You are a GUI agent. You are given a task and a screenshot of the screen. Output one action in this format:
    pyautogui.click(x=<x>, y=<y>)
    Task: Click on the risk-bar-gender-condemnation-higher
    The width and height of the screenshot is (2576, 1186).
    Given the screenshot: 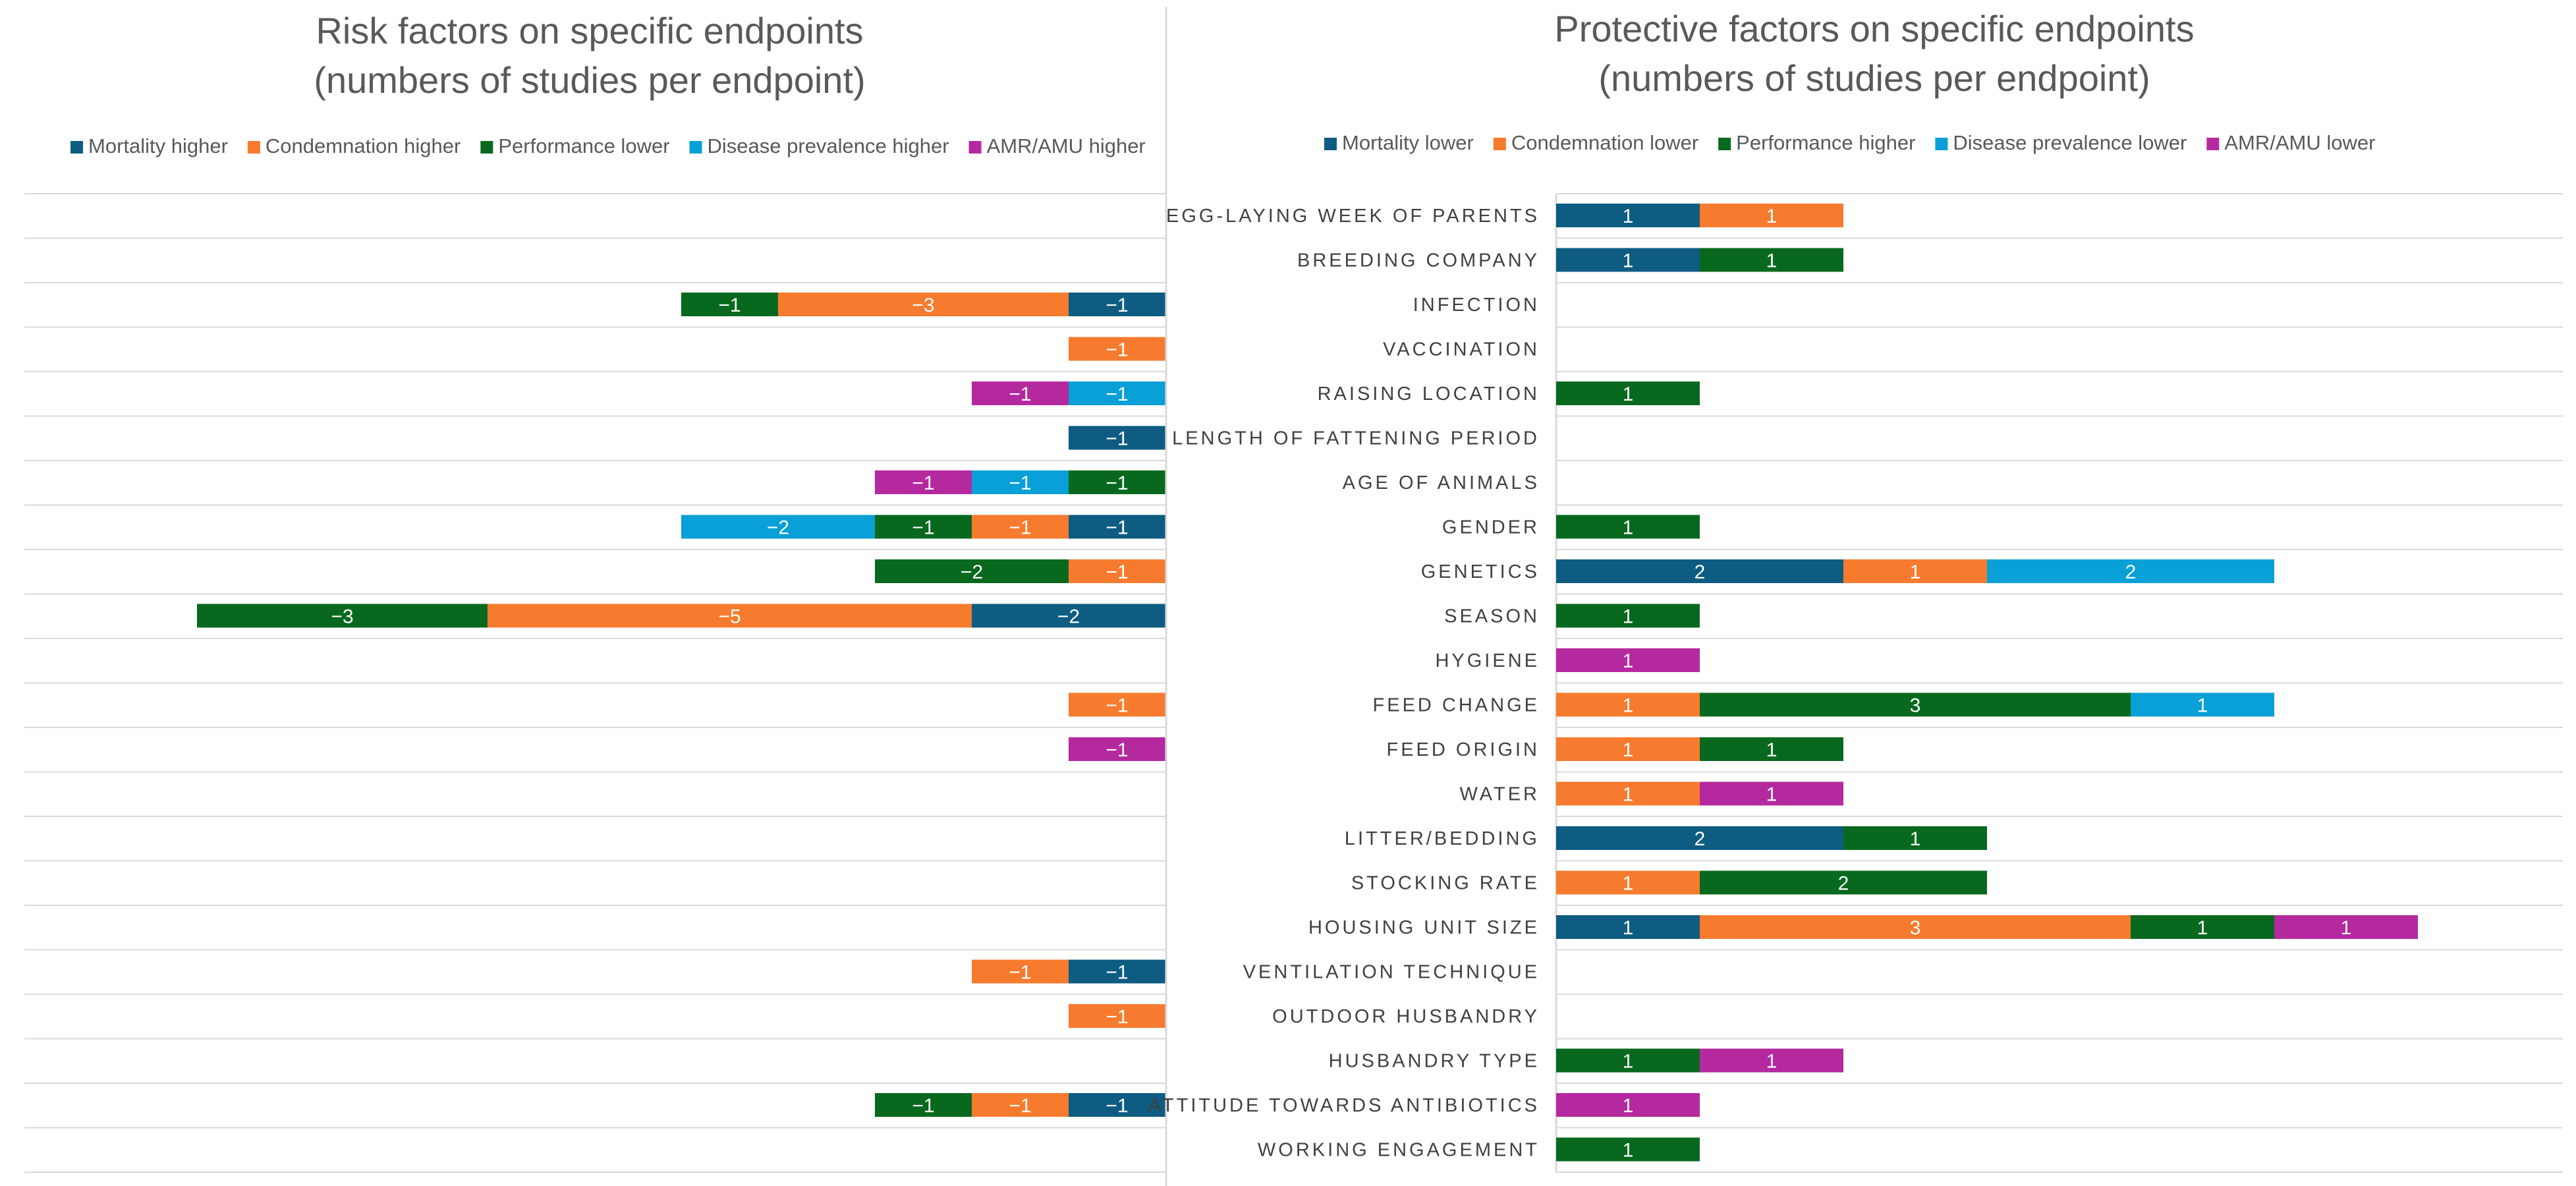 What is the action you would take?
    pyautogui.click(x=1020, y=527)
    